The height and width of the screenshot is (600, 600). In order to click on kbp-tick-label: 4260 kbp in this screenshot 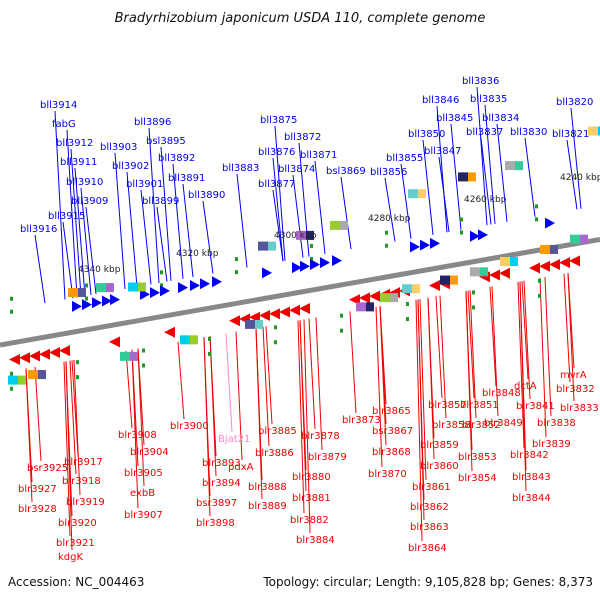, I will do `click(485, 200)`.